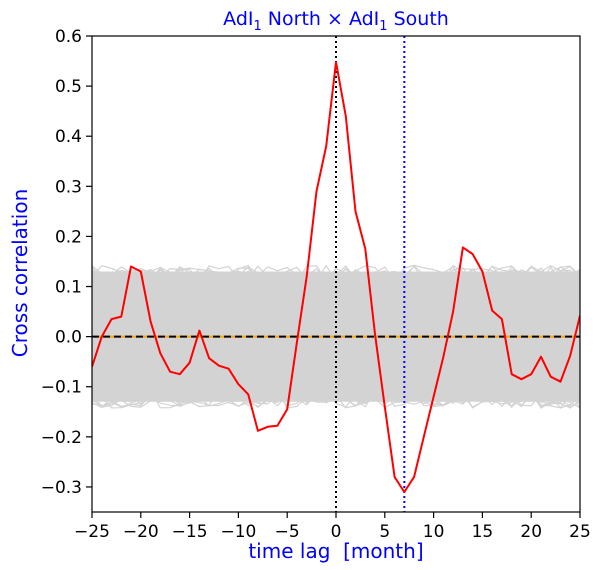 Image resolution: width=594 pixels, height=570 pixels. I want to click on x-tick-label: 5, so click(384, 532).